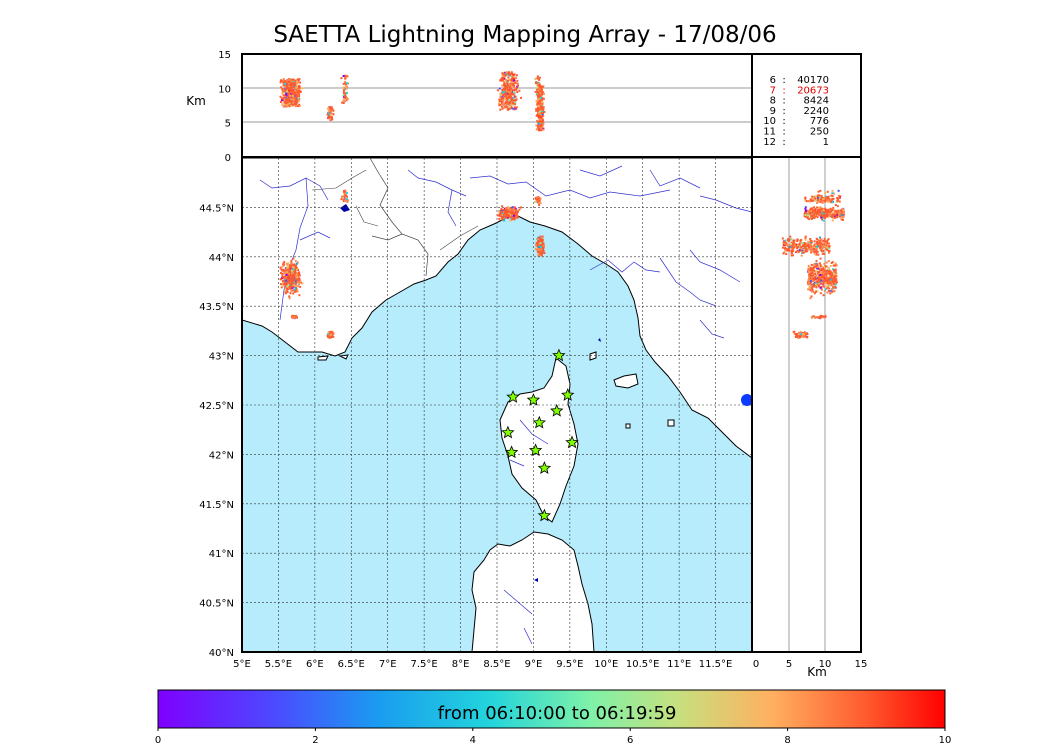 The width and height of the screenshot is (1050, 750). What do you see at coordinates (216, 505) in the screenshot?
I see `latitude-tick-label: 41.5°N` at bounding box center [216, 505].